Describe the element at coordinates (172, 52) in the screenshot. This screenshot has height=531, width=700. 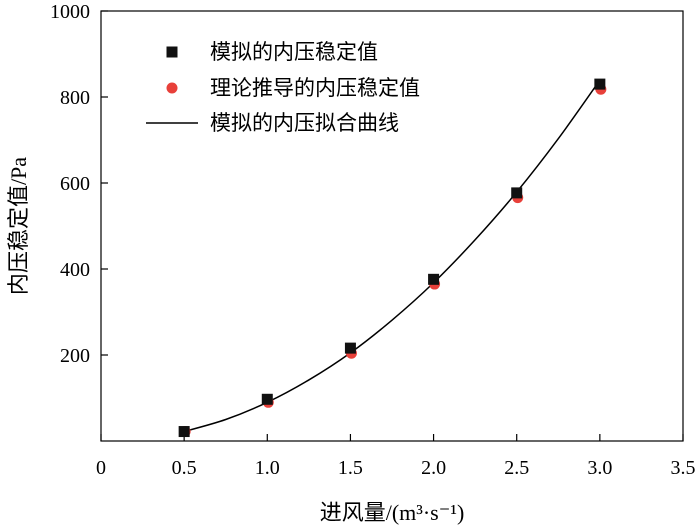
I see `legend-square-marker` at that location.